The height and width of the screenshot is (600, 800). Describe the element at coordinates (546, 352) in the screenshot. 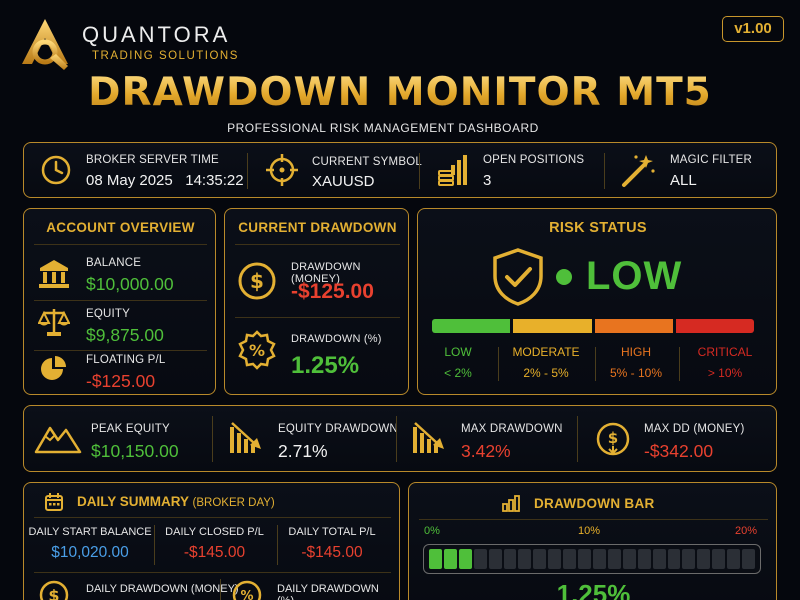

I see `risk-scale-name: MODERATE` at that location.